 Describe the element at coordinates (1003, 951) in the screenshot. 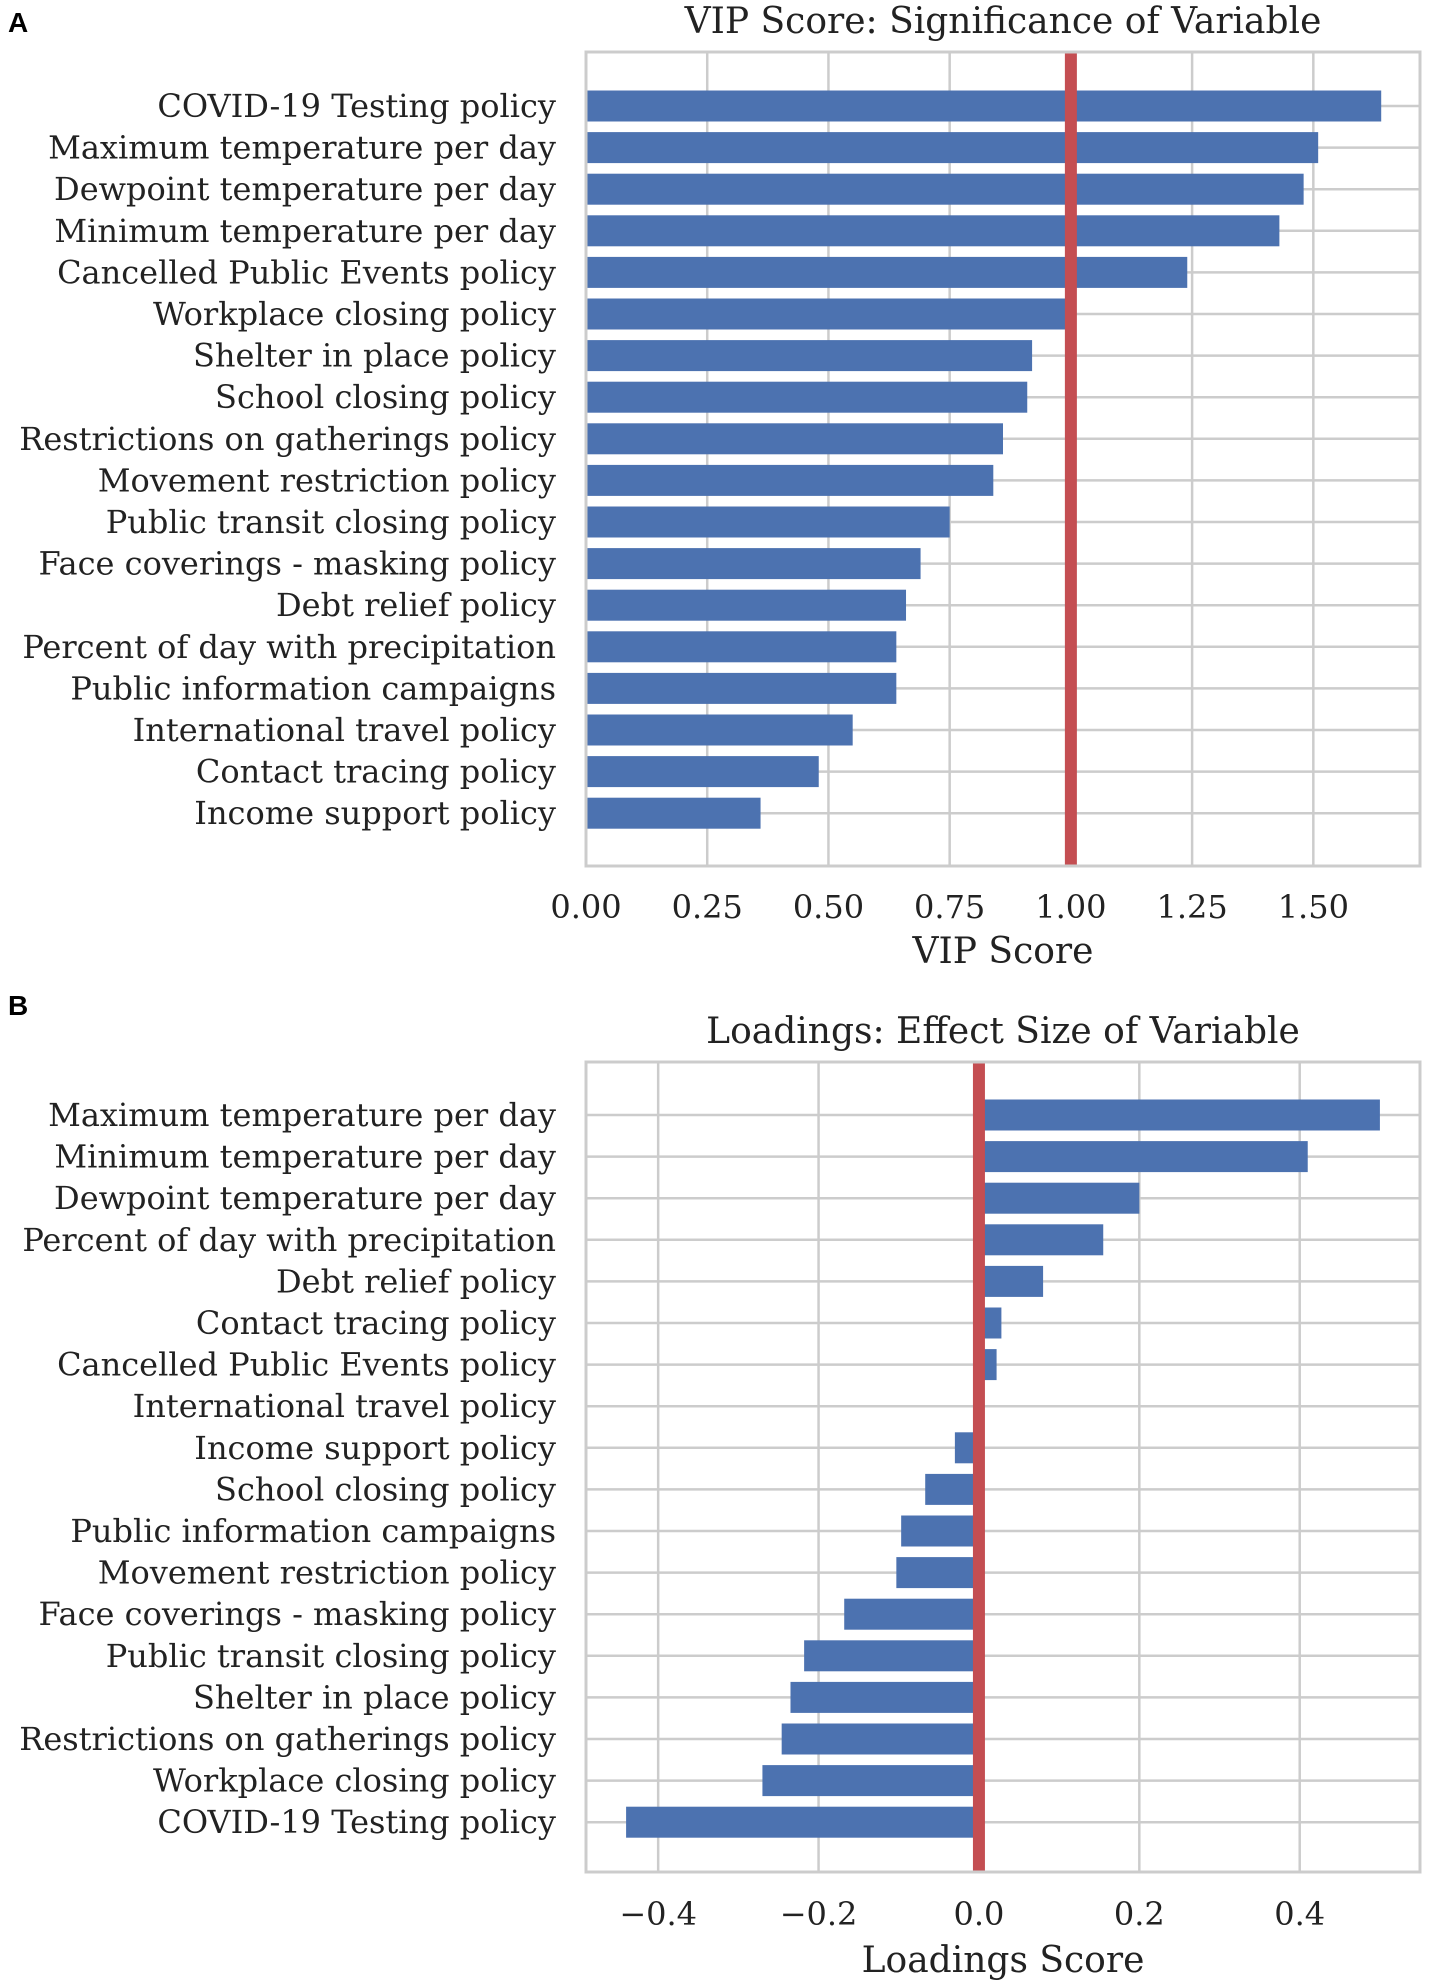

I see `x-axis-label: VIP Score` at that location.